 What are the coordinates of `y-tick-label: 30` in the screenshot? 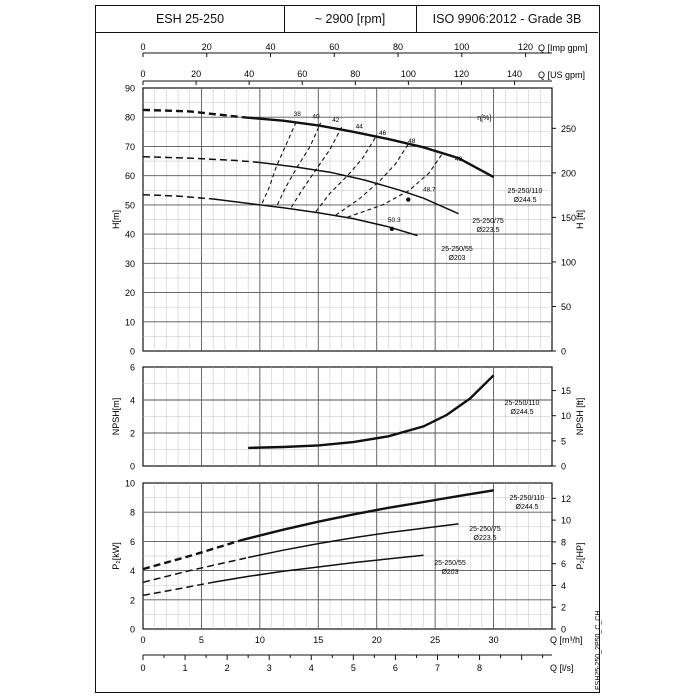 It's located at (130, 264).